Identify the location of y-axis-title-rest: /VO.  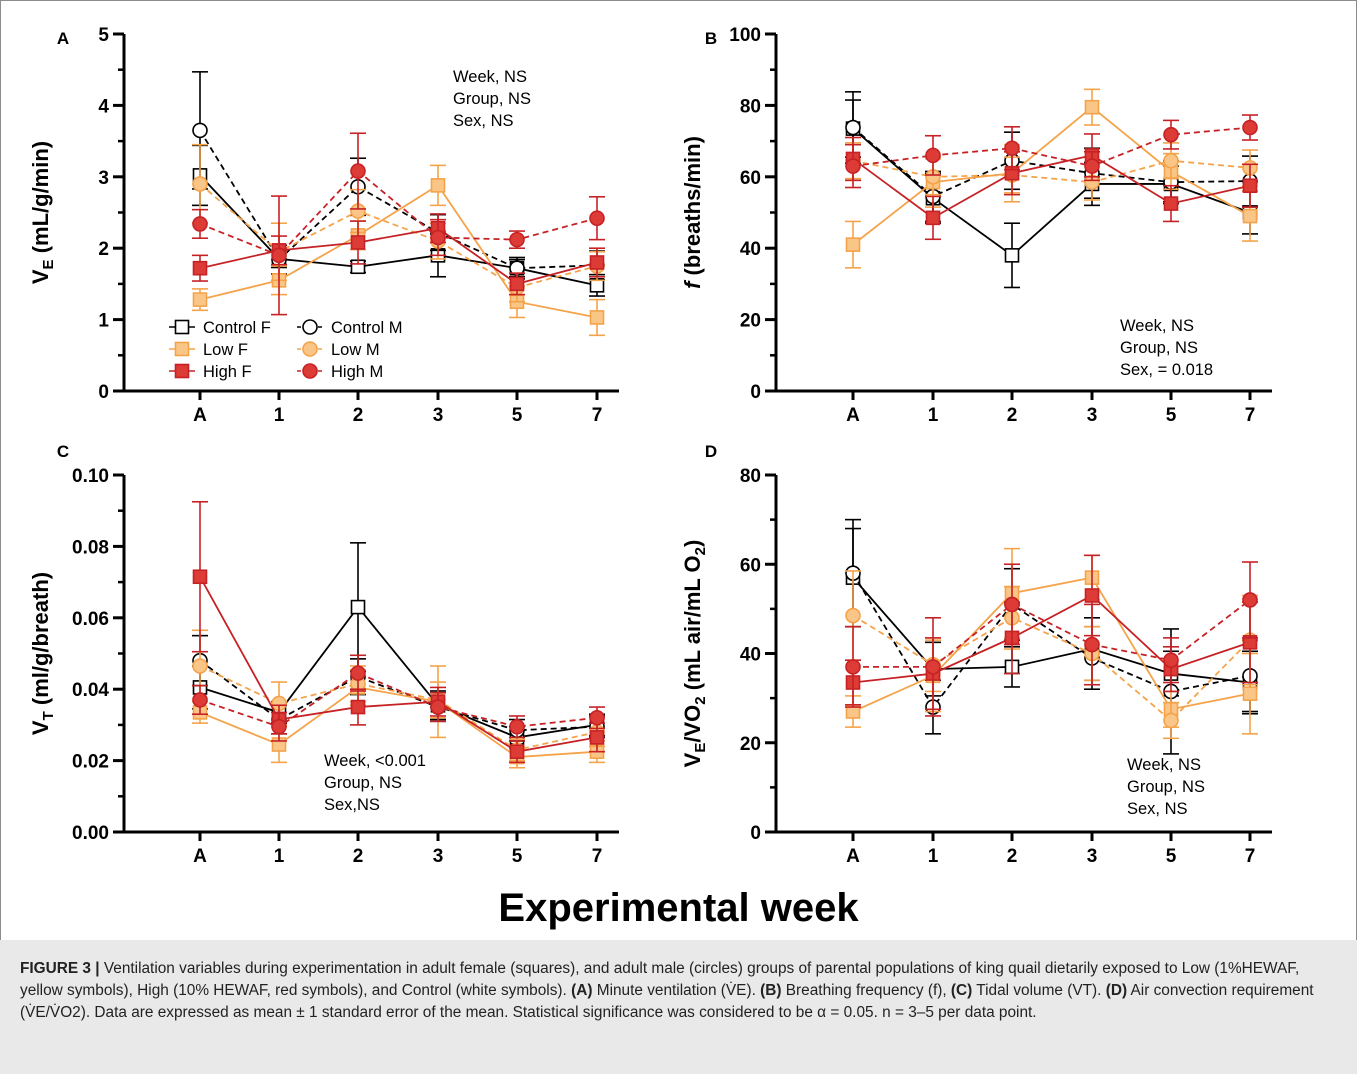
(692, 724).